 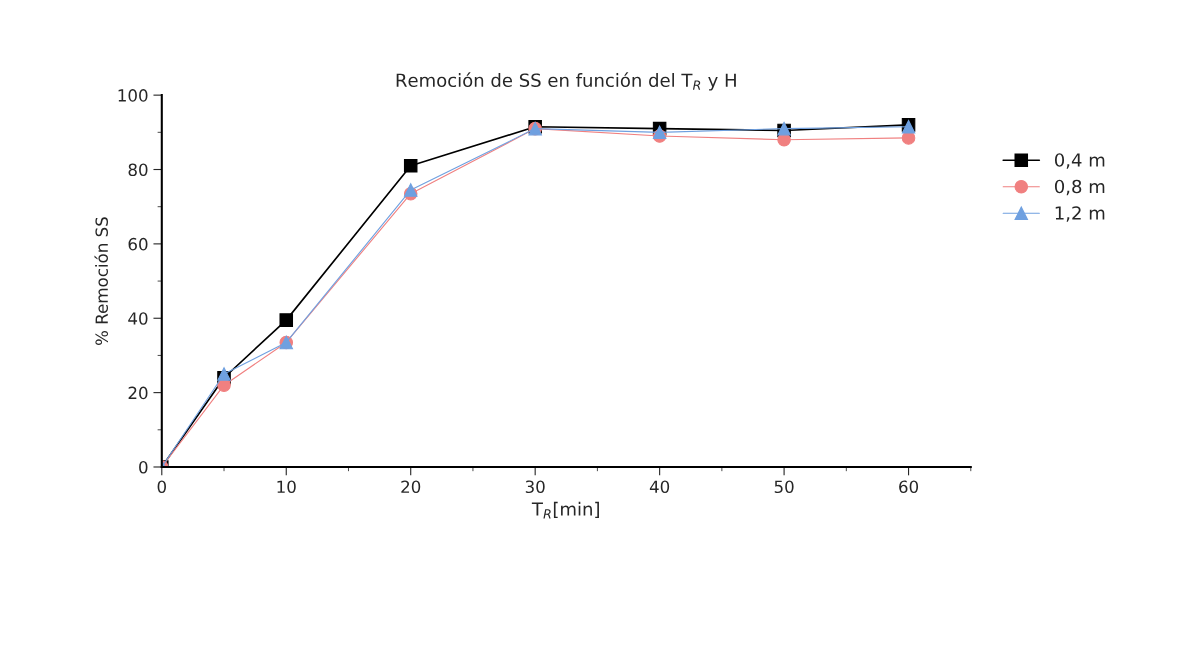 What do you see at coordinates (143, 467) in the screenshot?
I see `y-tick-label: 0` at bounding box center [143, 467].